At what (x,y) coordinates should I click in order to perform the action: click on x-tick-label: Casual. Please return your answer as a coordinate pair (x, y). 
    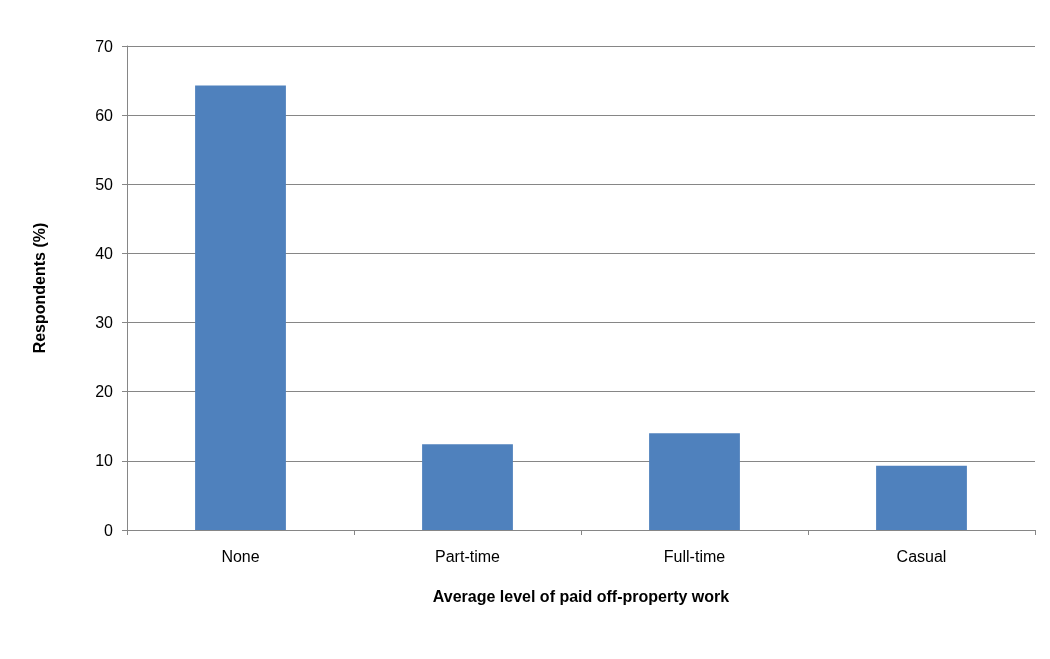
    Looking at the image, I should click on (921, 556).